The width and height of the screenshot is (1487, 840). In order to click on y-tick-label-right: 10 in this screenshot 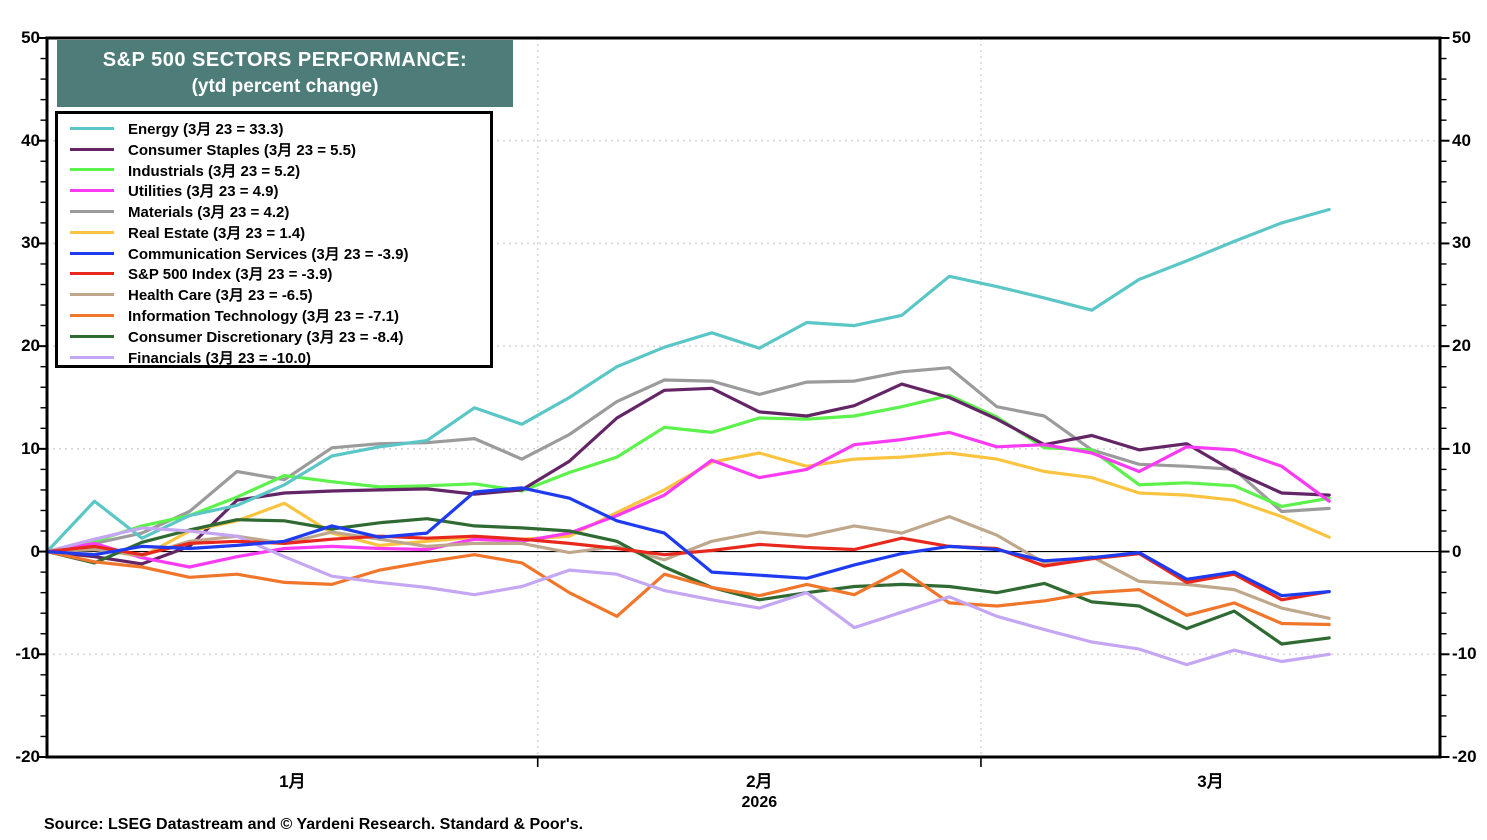, I will do `click(1461, 448)`.